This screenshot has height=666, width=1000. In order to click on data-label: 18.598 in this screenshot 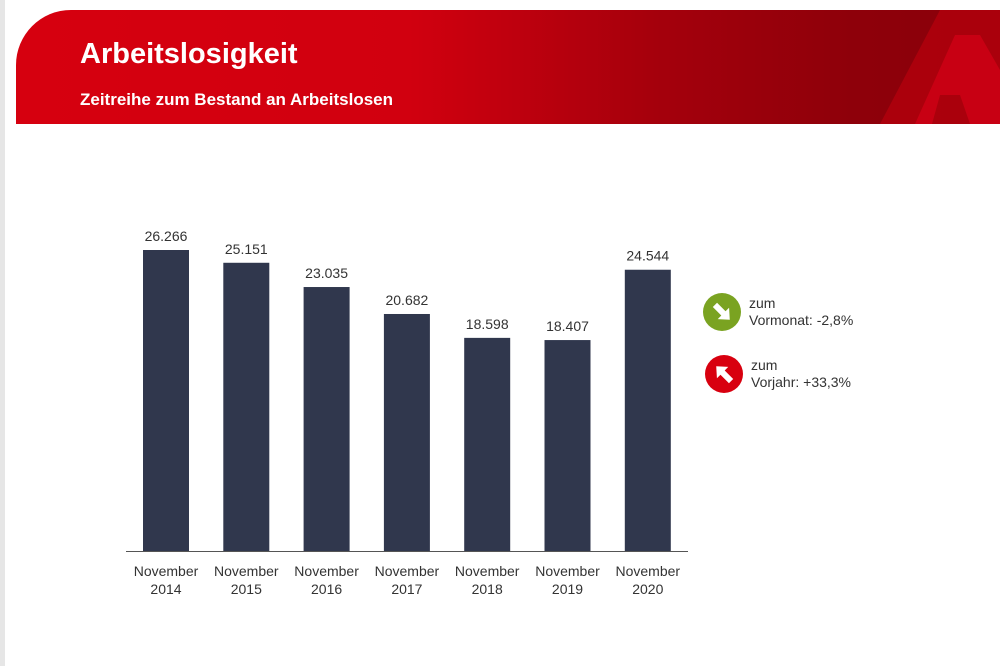, I will do `click(487, 324)`.